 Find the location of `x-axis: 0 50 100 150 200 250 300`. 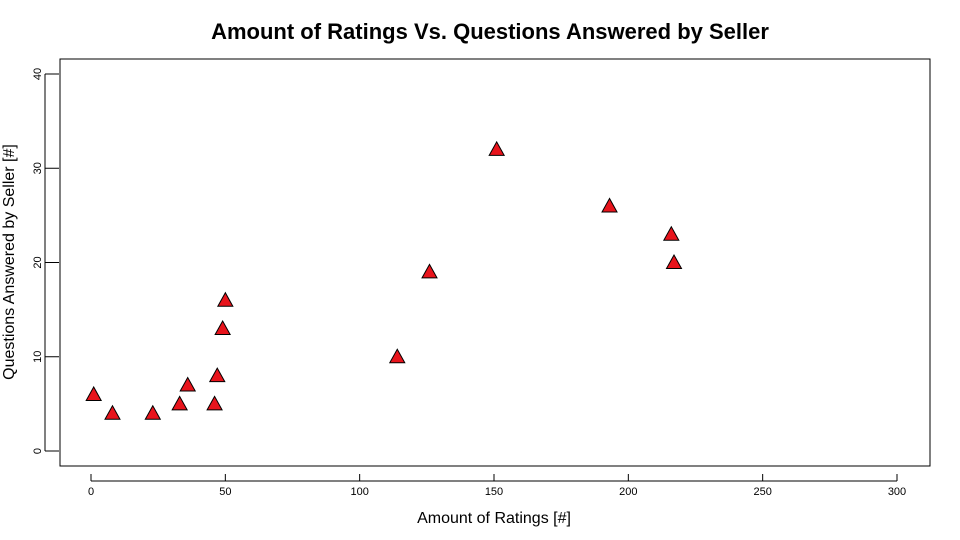

x-axis: 0 50 100 150 200 250 300 is located at coordinates (497, 486).